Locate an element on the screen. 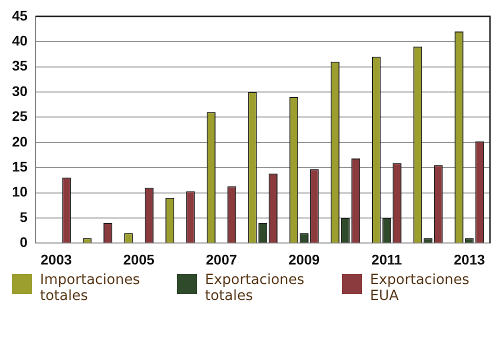 This screenshot has height=339, width=500. y-tick-label: 10 is located at coordinates (20, 192).